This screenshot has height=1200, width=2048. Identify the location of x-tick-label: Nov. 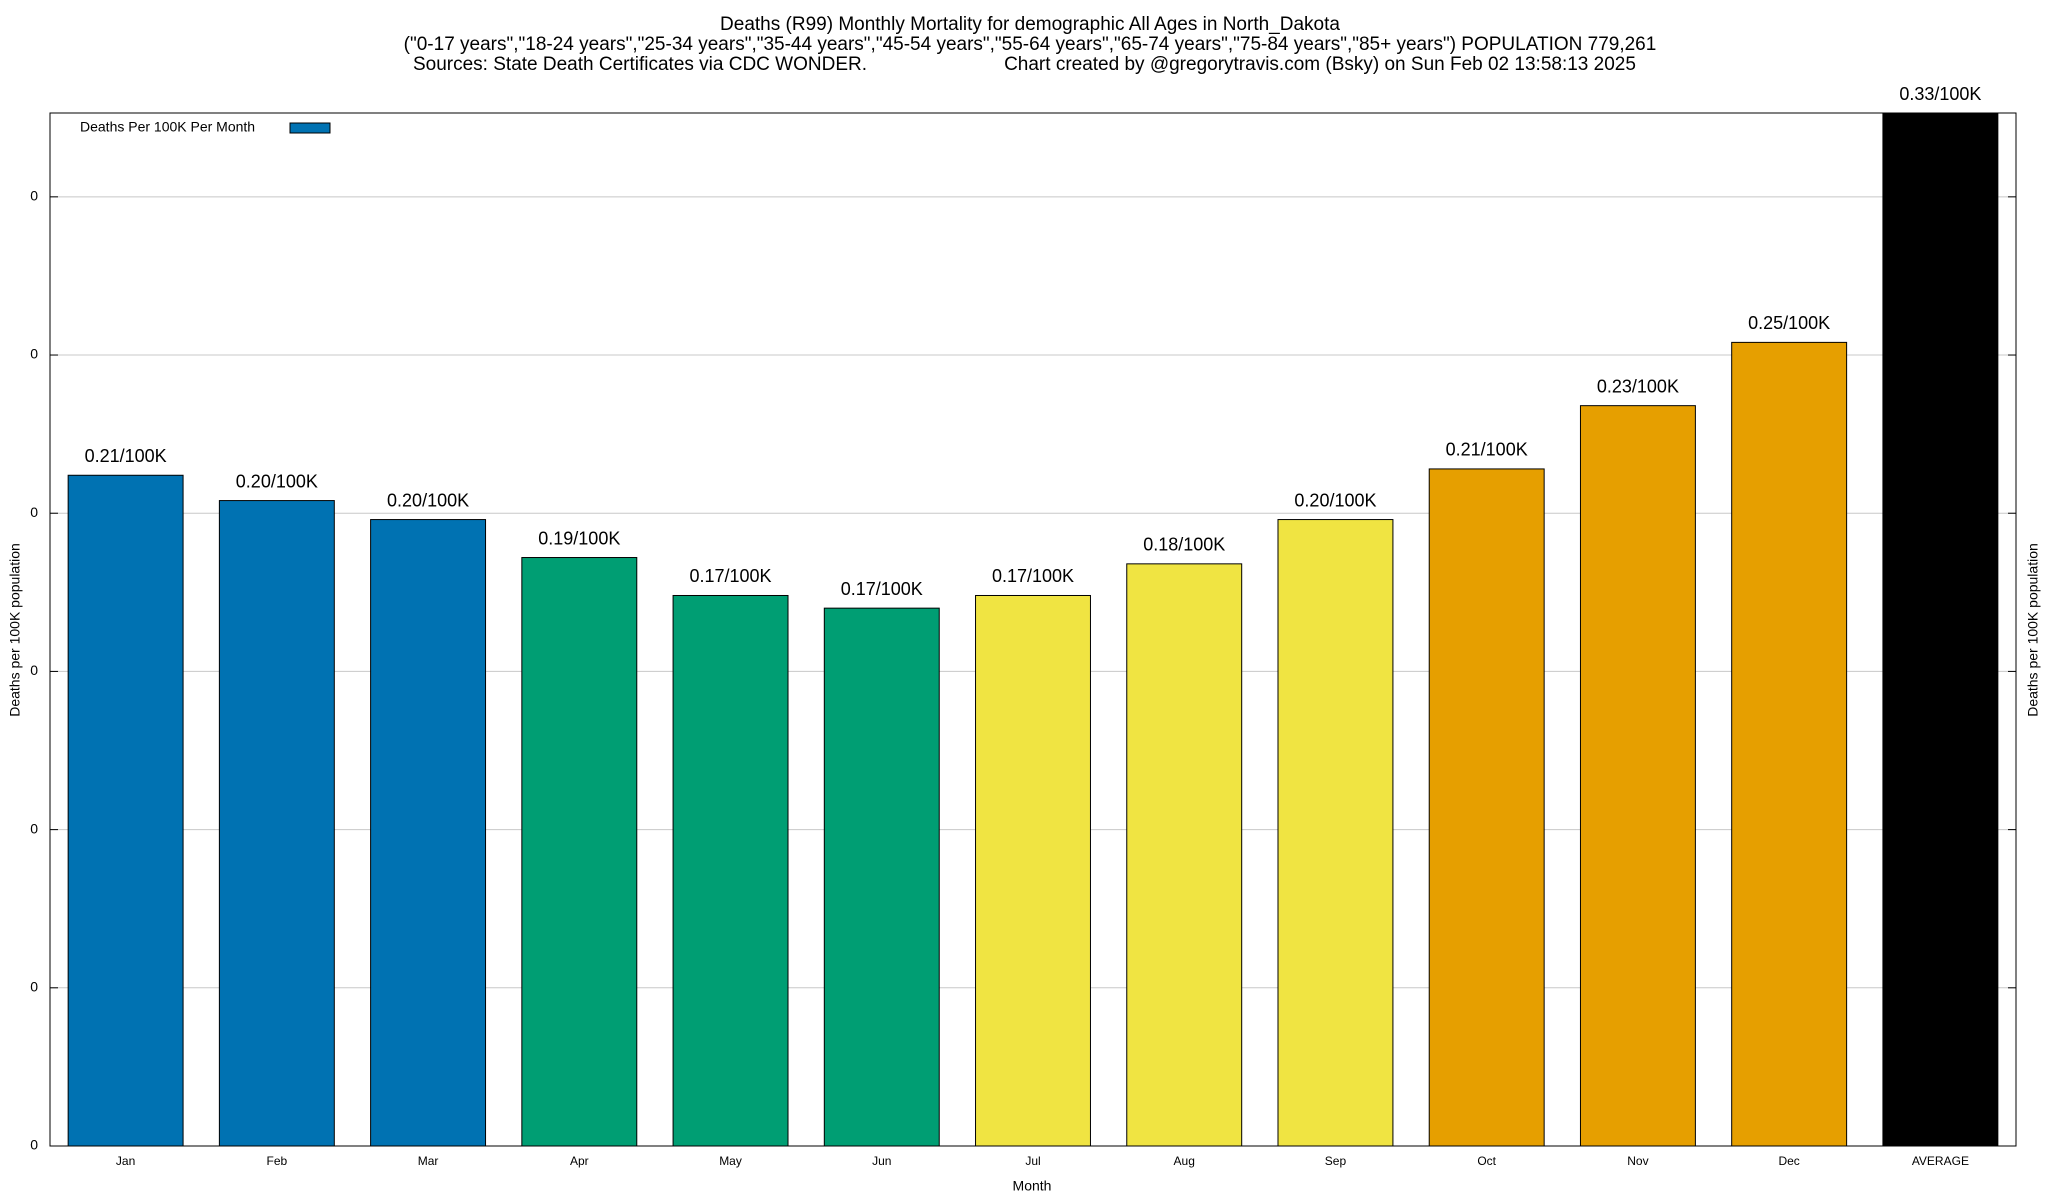
(1637, 1161).